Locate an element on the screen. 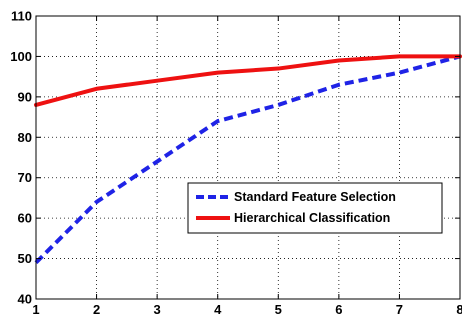 The height and width of the screenshot is (320, 462). legend-label: Standard Feature Selection is located at coordinates (315, 197).